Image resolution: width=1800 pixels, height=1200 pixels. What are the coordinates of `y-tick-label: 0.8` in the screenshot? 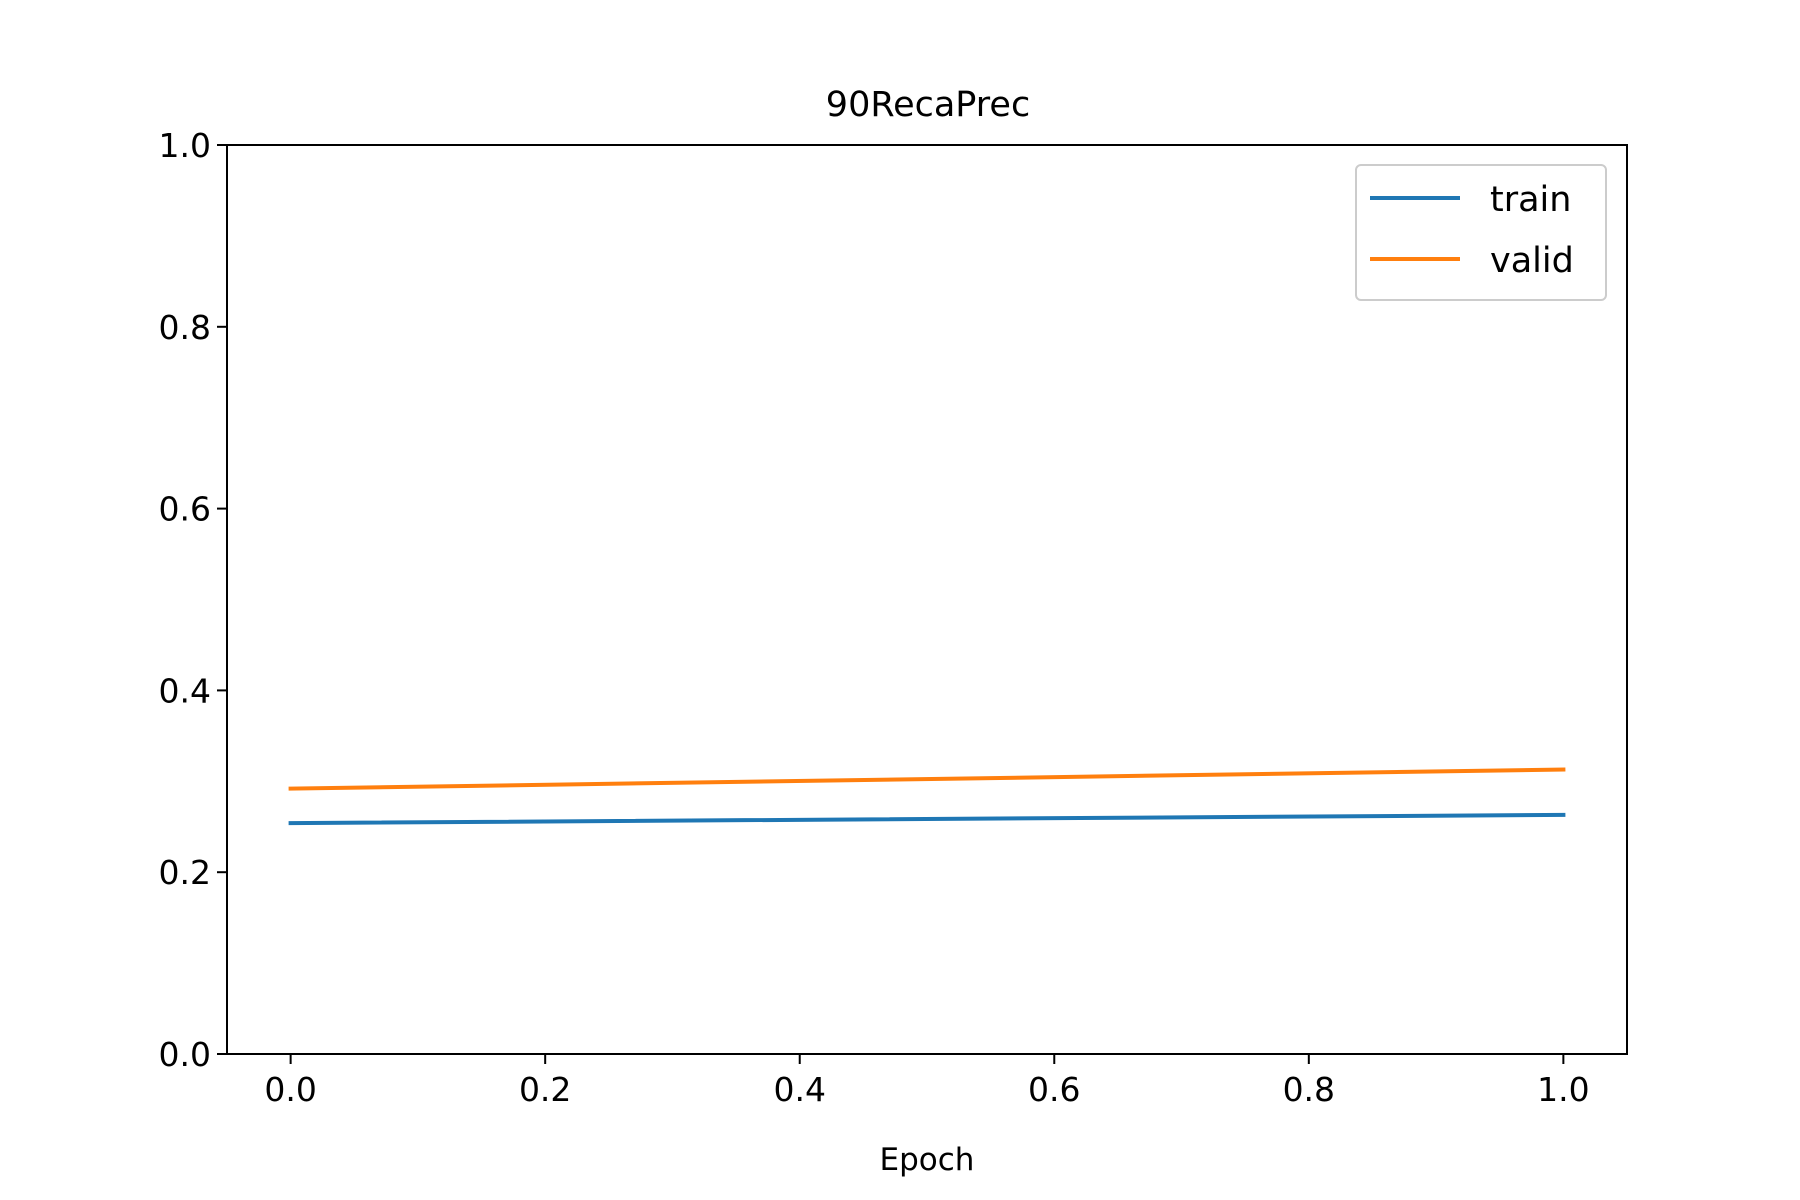 It's located at (185, 327).